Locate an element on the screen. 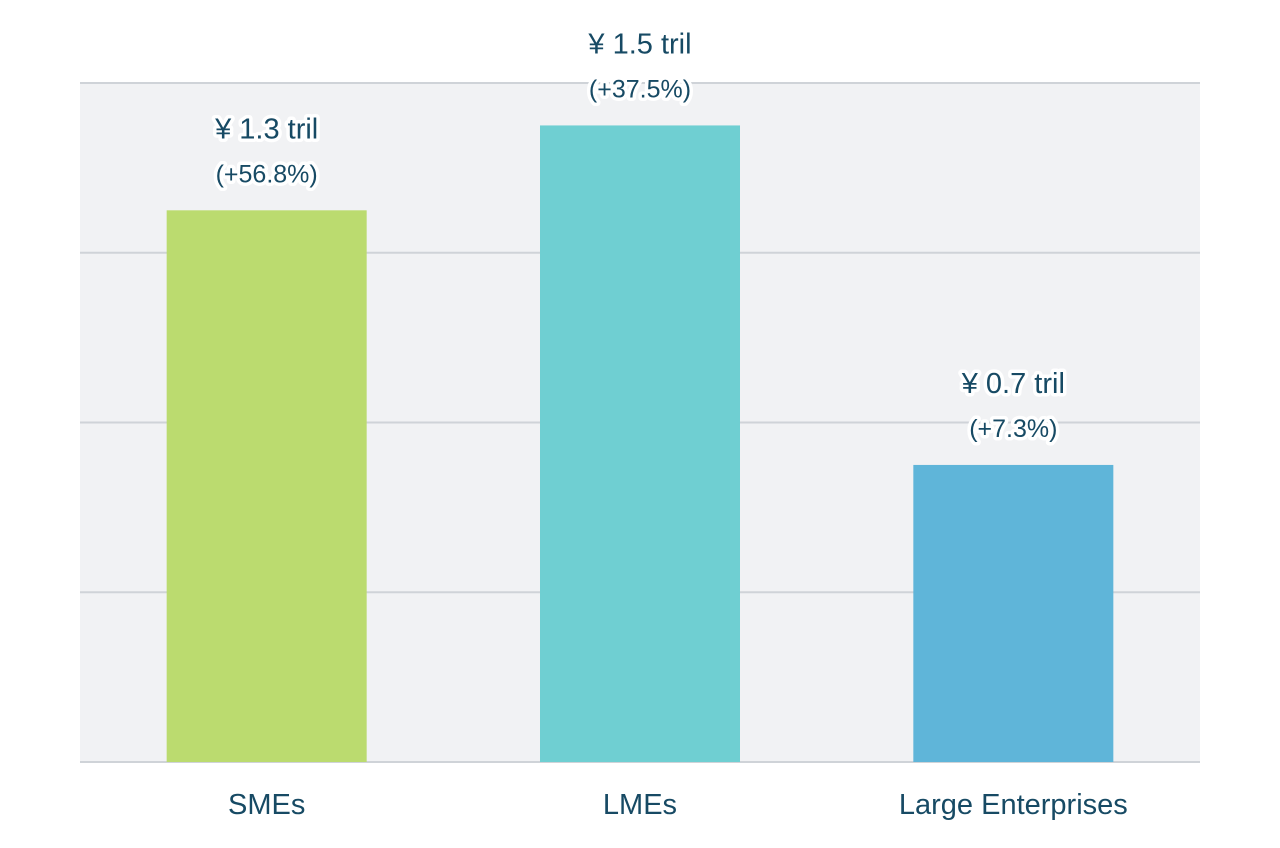  change-label: (+7.3%) is located at coordinates (1013, 429).